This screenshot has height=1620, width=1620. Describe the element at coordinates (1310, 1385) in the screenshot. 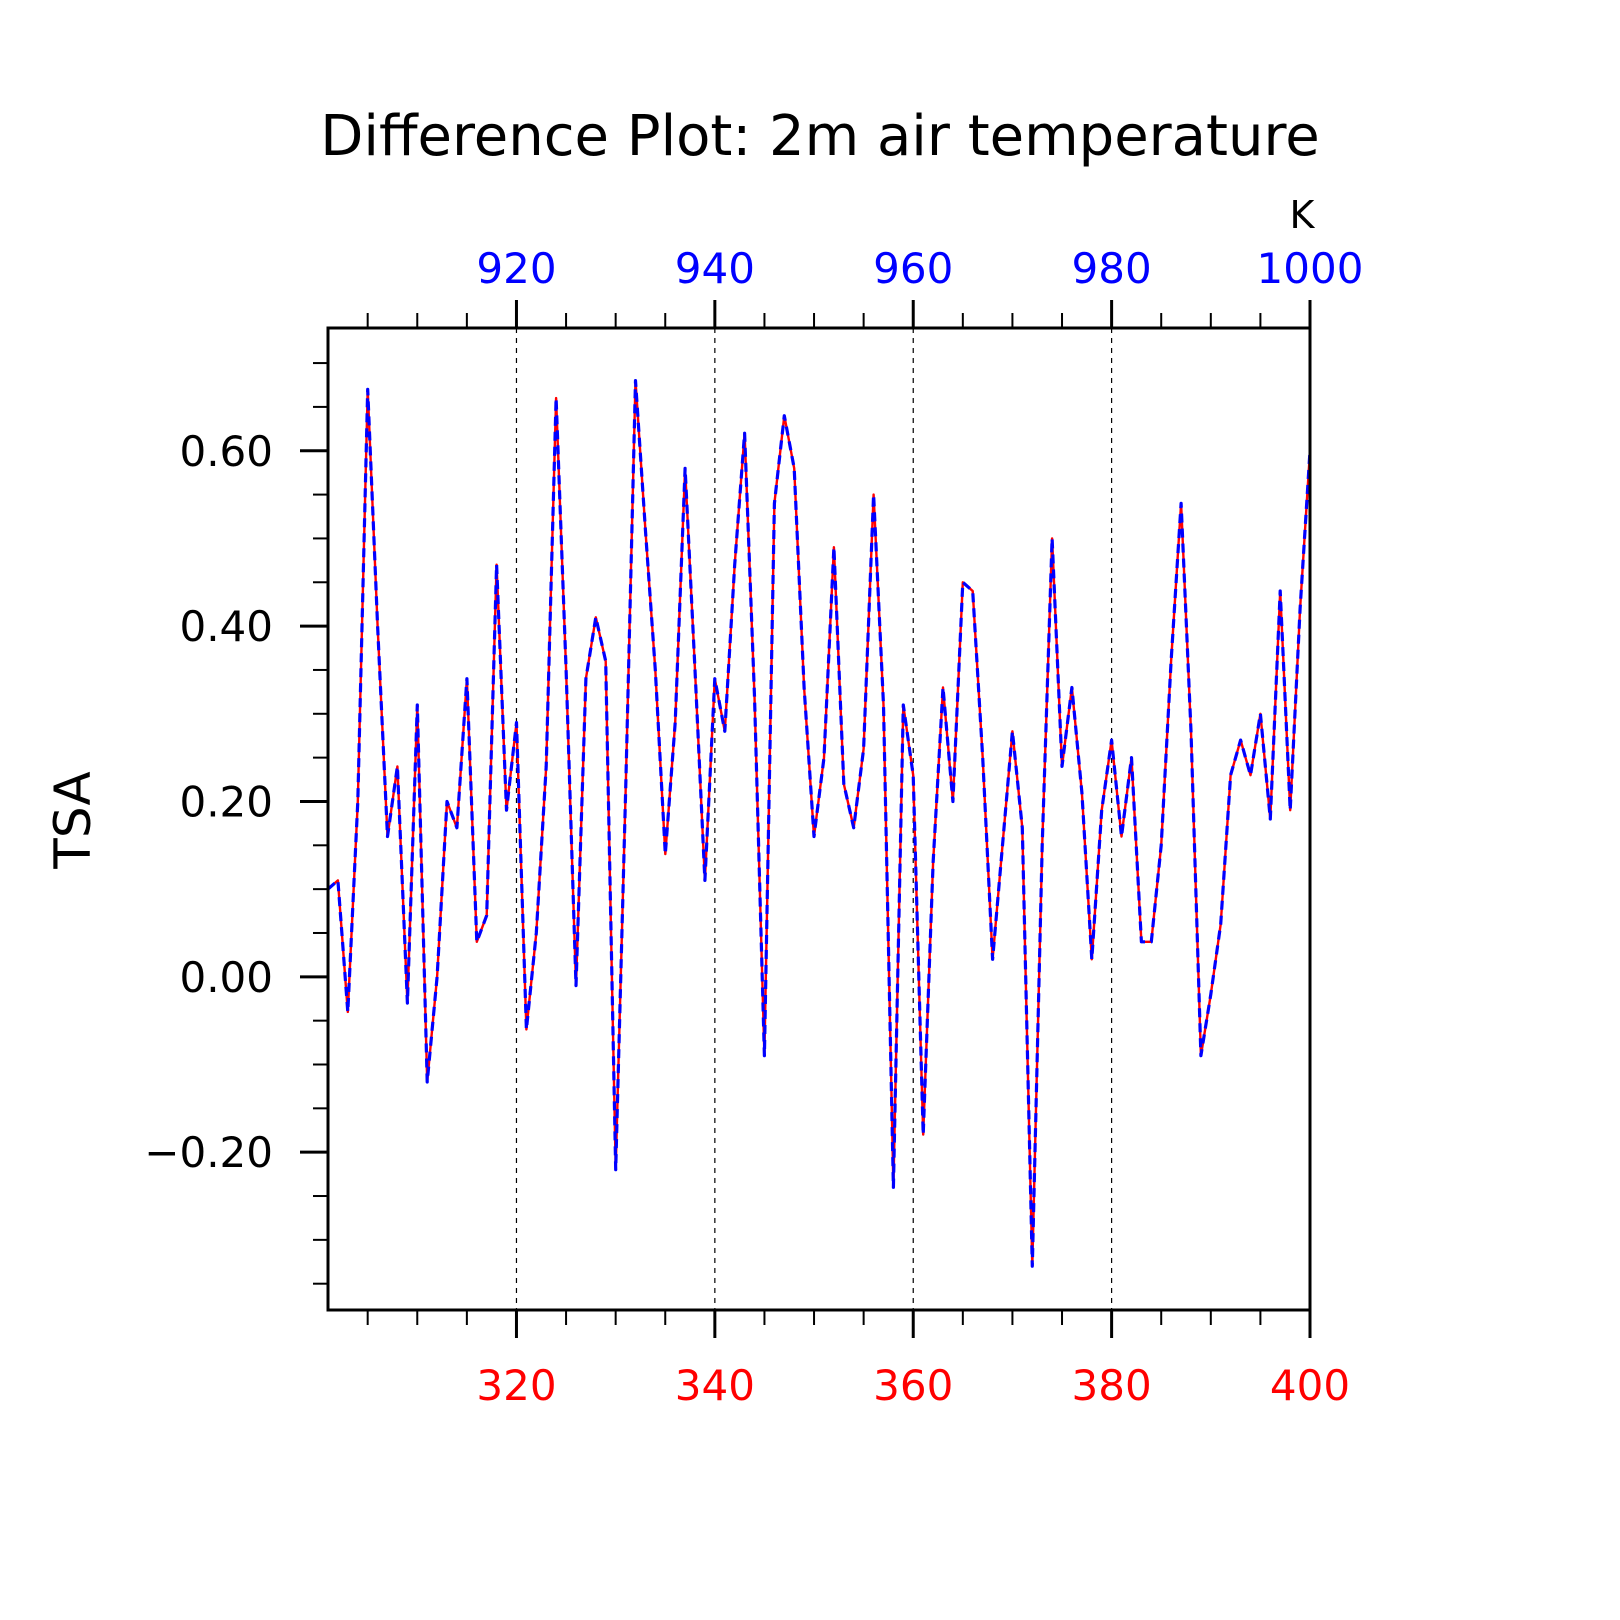

I see `x-tick-label: 400` at that location.